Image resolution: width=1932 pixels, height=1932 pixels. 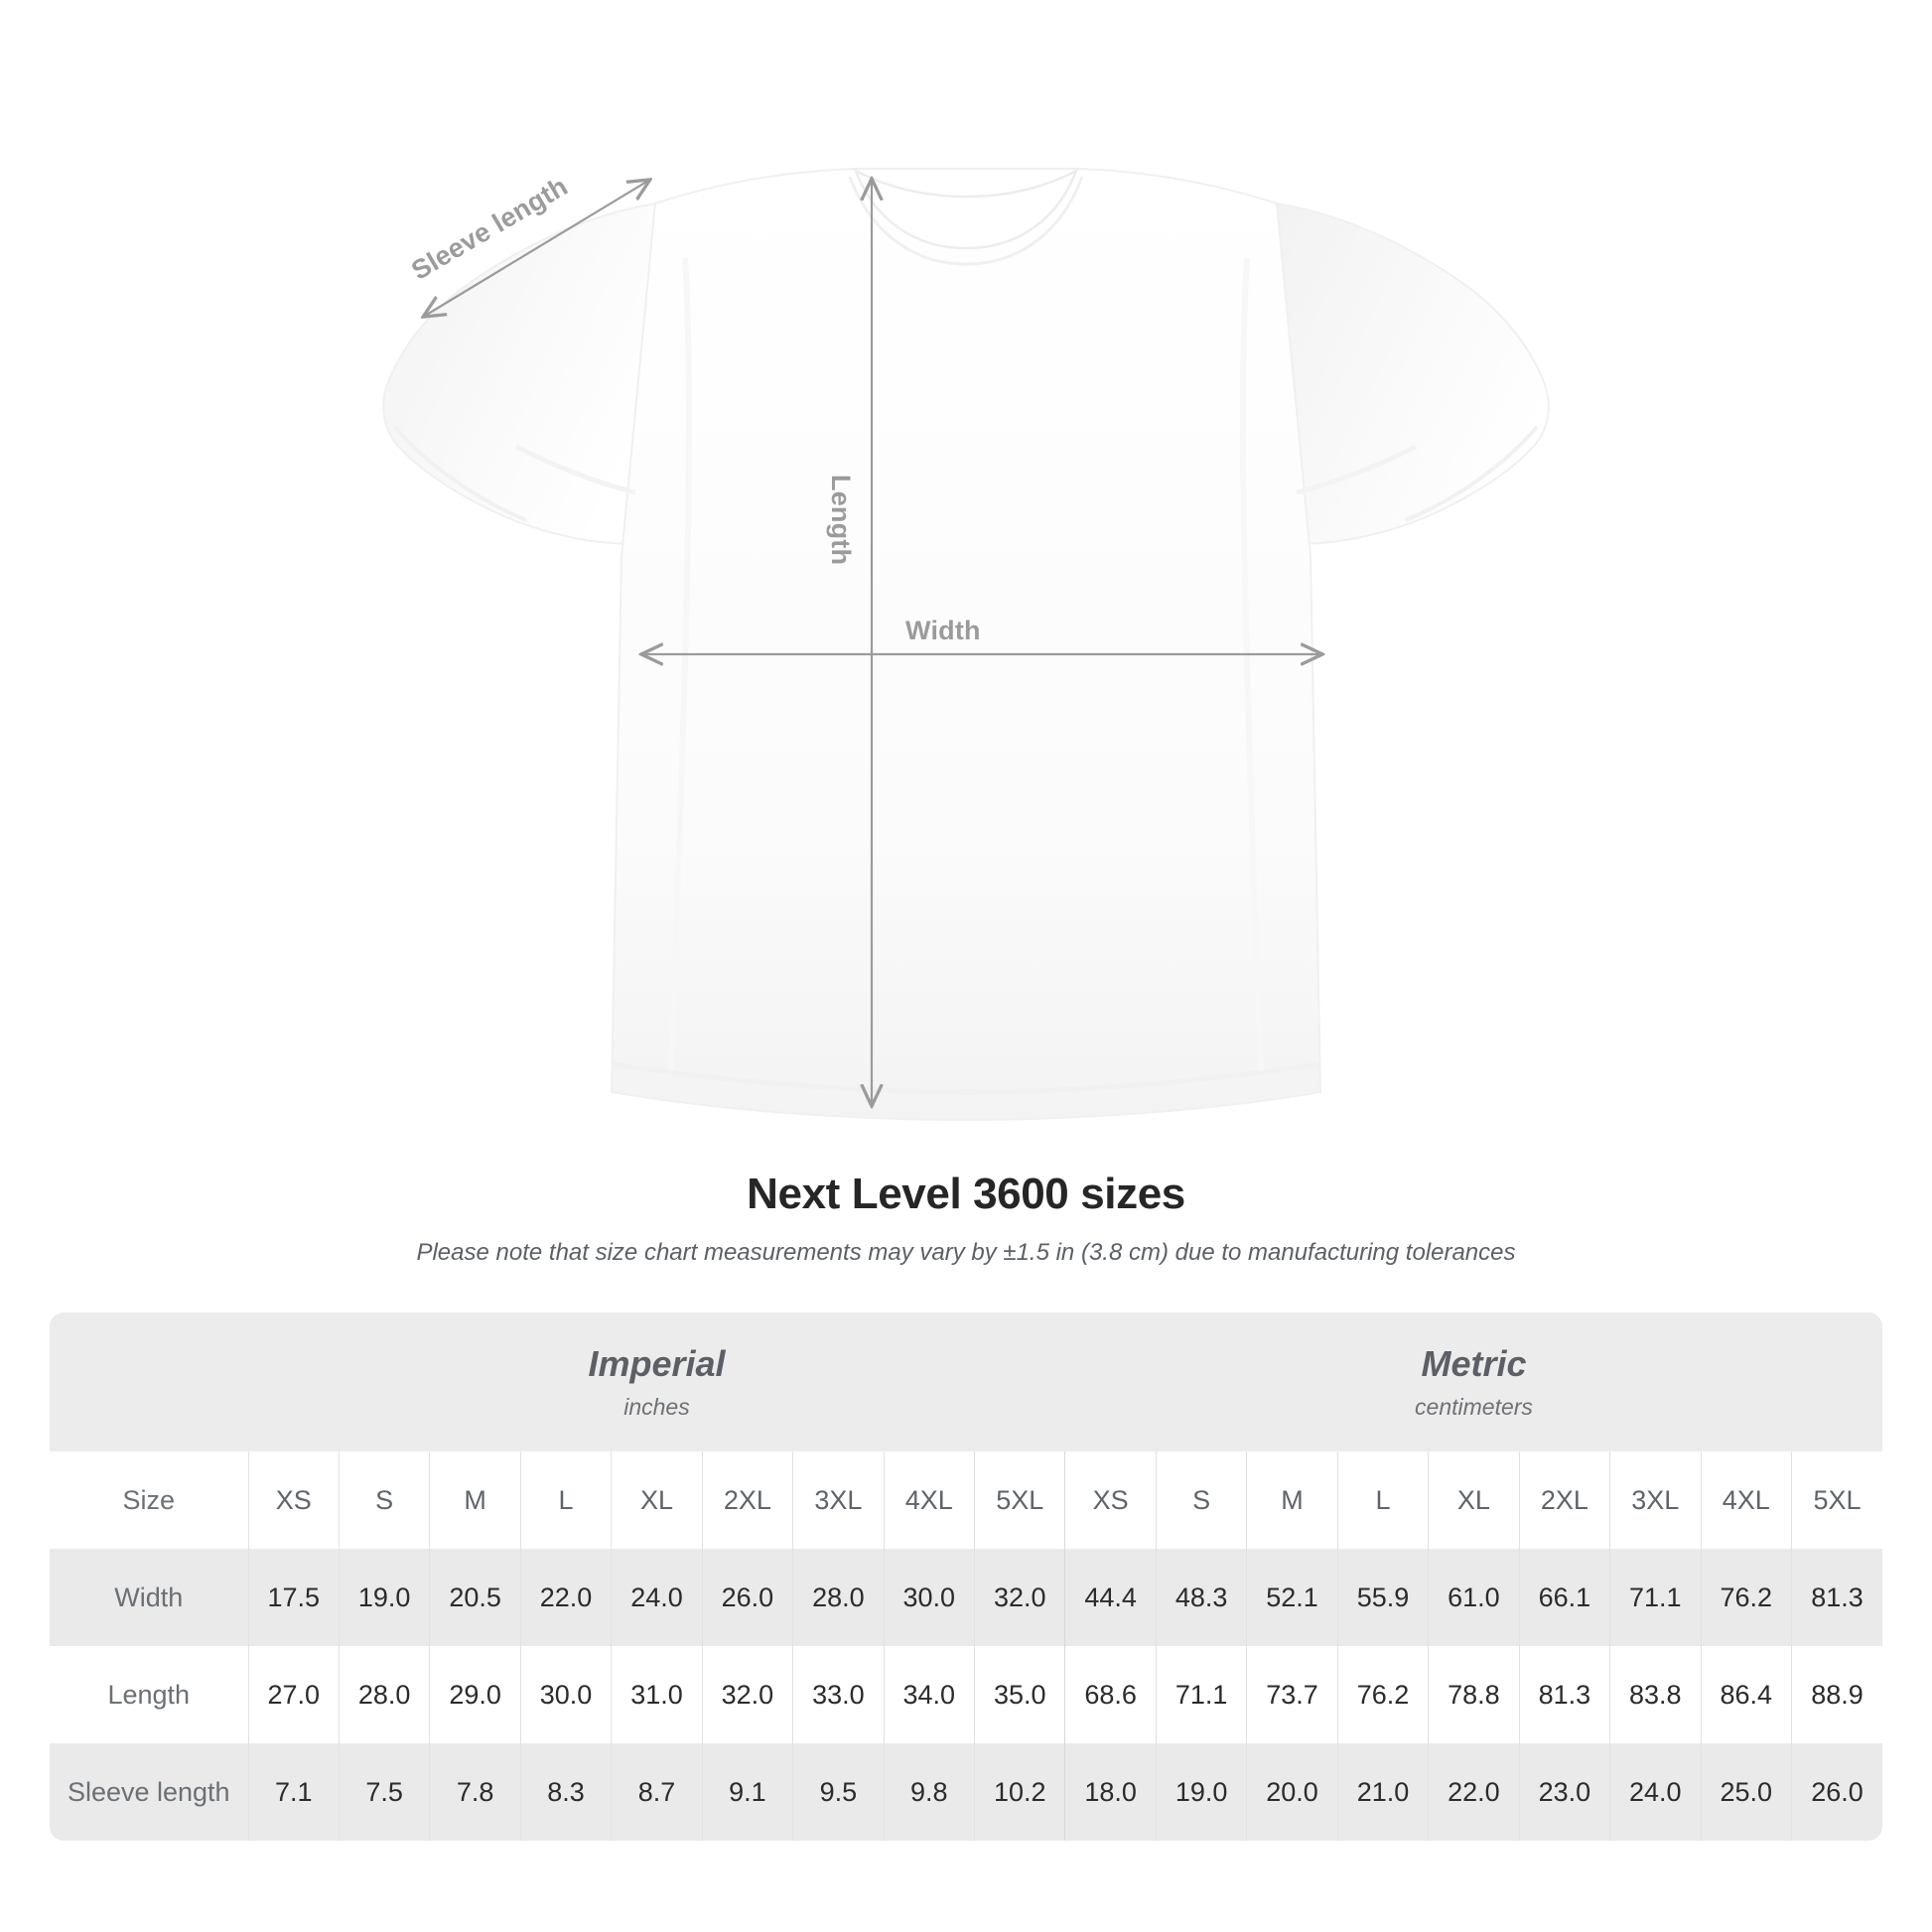 I want to click on width-metric-s: 48.3, so click(x=1201, y=1597).